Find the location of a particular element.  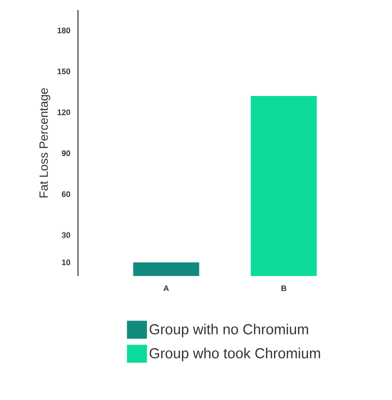

x-tick-label: B is located at coordinates (283, 289).